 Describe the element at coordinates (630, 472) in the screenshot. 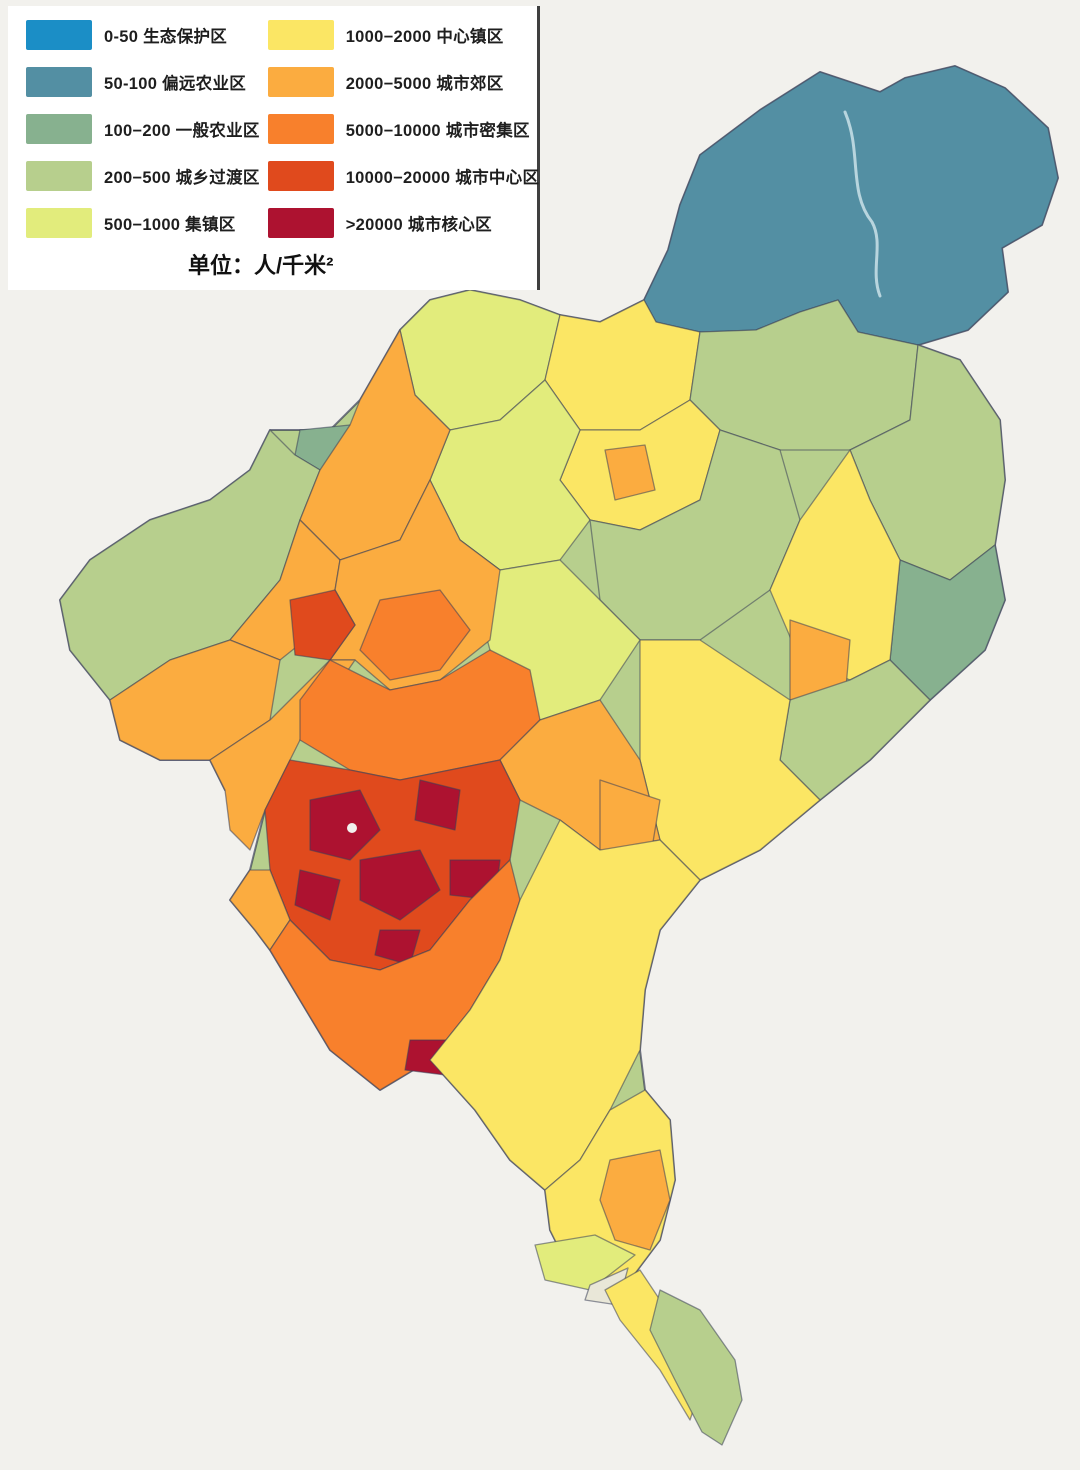

I see `map-region-central-orange-patch` at that location.